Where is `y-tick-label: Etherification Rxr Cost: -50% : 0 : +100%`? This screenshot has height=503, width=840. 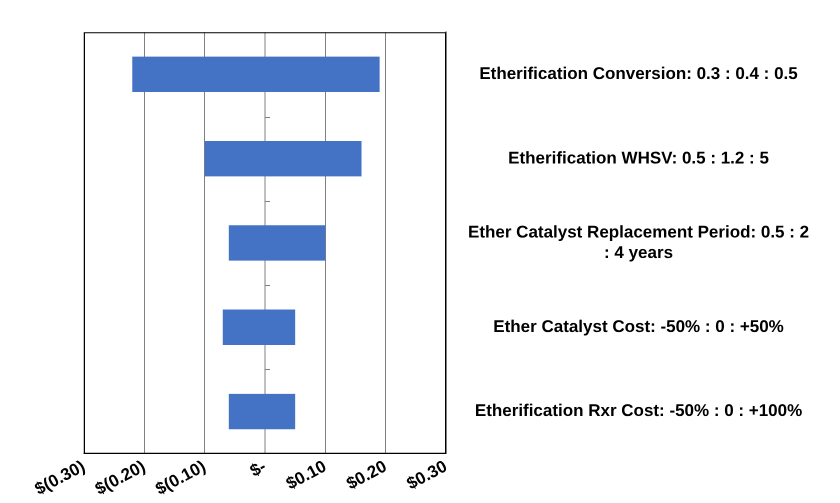 y-tick-label: Etherification Rxr Cost: -50% : 0 : +100% is located at coordinates (638, 410).